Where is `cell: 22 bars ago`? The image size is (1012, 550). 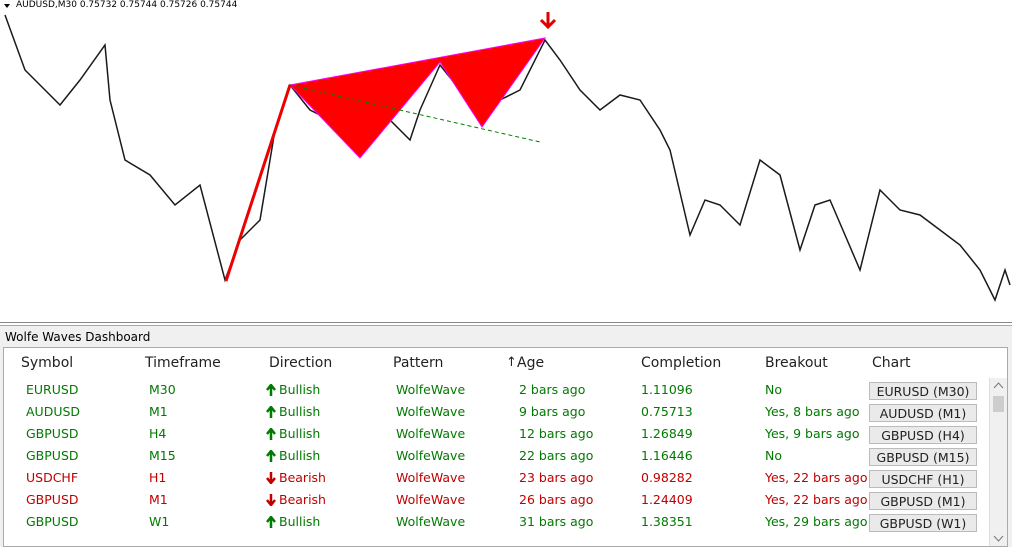
cell: 22 bars ago is located at coordinates (556, 455).